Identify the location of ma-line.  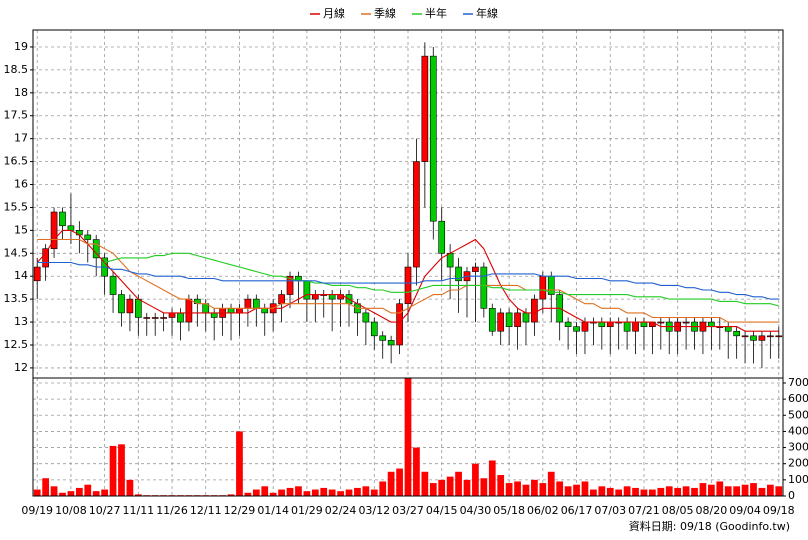
(408, 280).